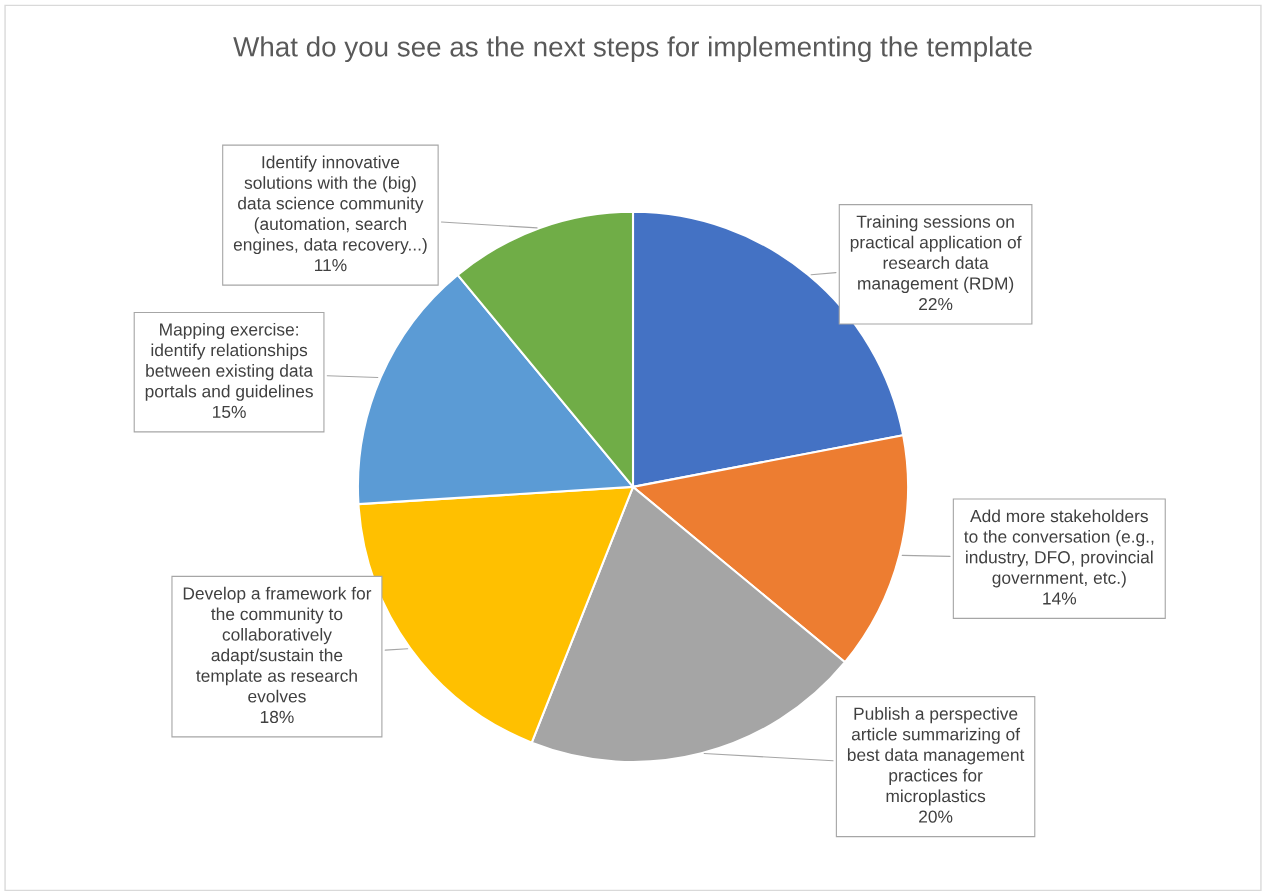 Image resolution: width=1266 pixels, height=894 pixels. I want to click on data-label: 22%, so click(936, 304).